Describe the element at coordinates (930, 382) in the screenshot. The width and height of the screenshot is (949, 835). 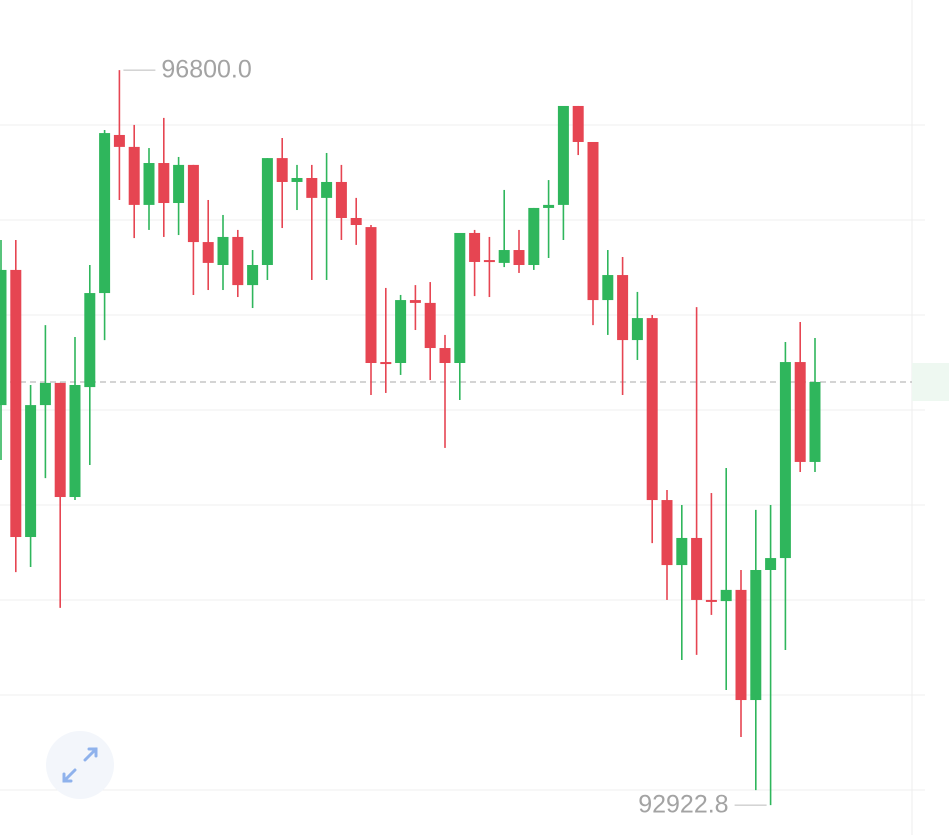
I see `price-tag` at that location.